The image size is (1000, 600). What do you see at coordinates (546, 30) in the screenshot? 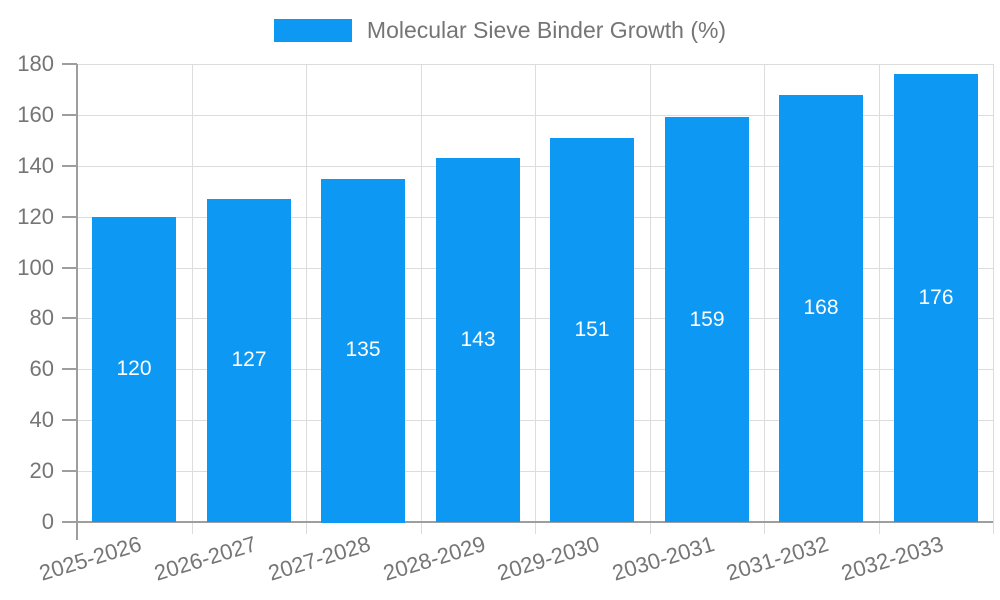
I see `legend-label: Molecular Sieve Binder Growth (%)` at bounding box center [546, 30].